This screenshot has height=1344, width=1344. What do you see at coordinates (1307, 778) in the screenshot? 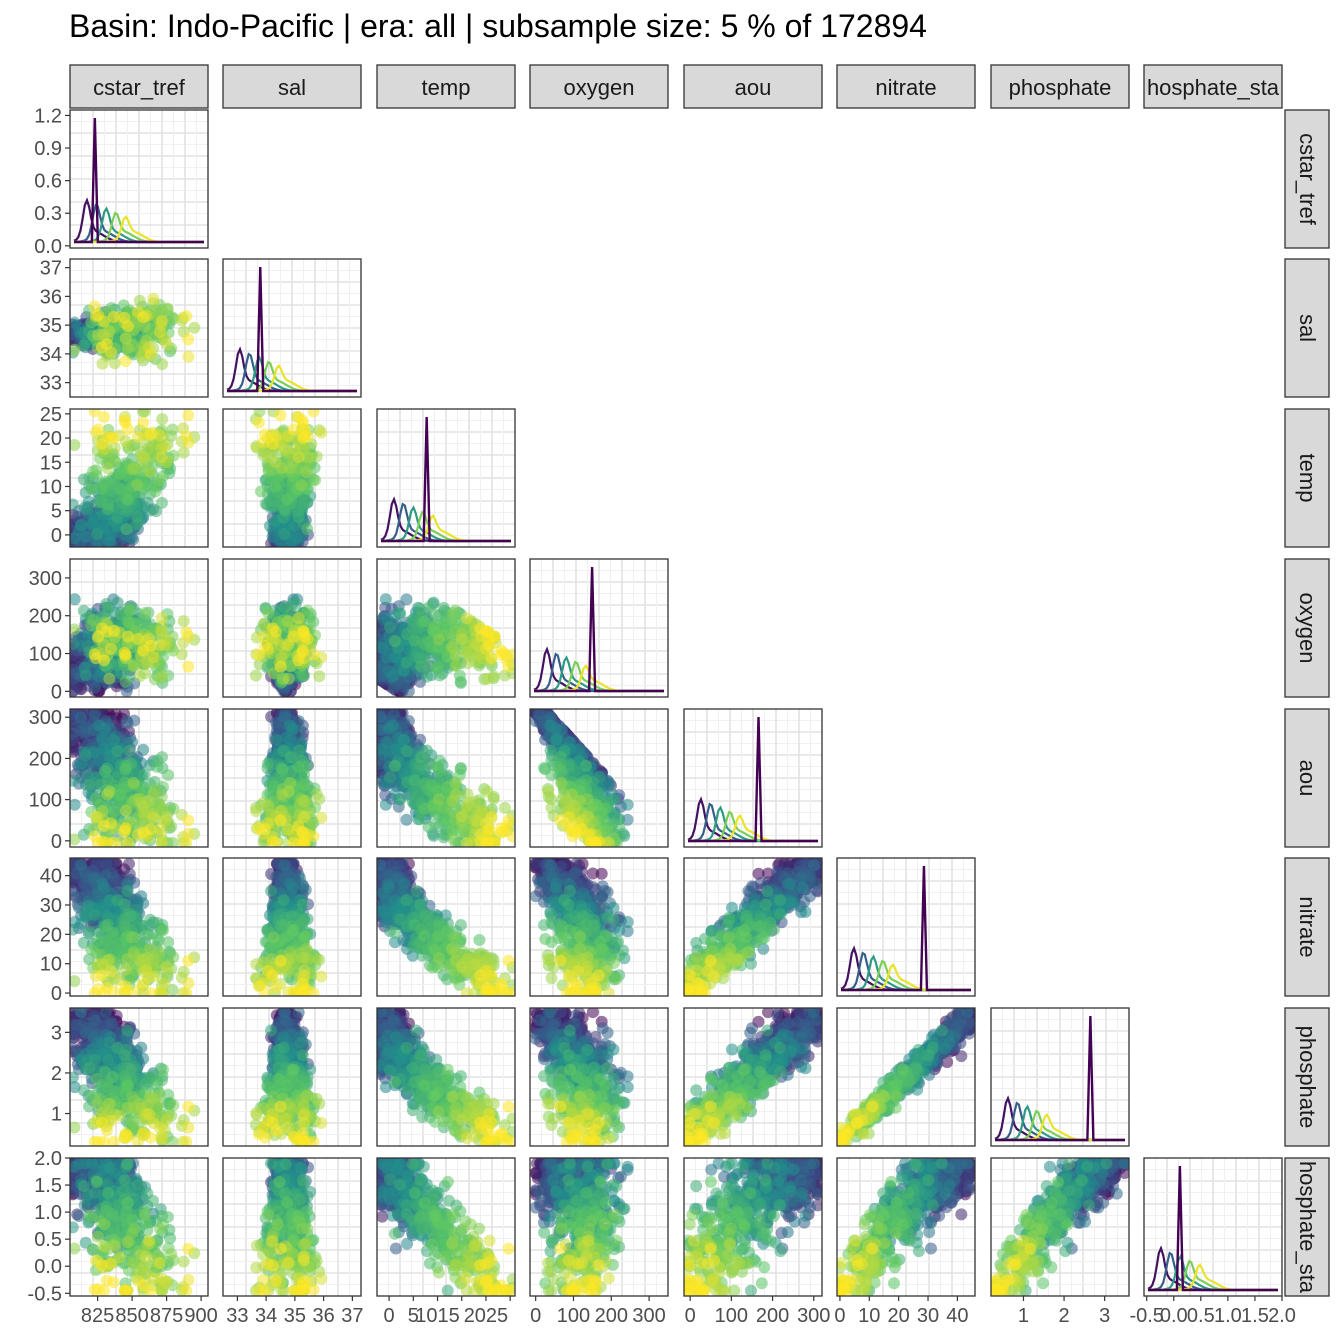
I see `strip-right-label-4: aou` at bounding box center [1307, 778].